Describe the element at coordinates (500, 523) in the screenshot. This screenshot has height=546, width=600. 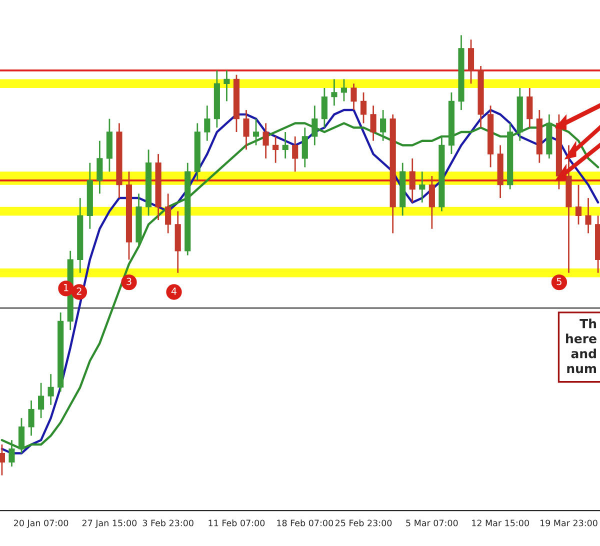
I see `x-tick-label: 12 Mar 15:00` at that location.